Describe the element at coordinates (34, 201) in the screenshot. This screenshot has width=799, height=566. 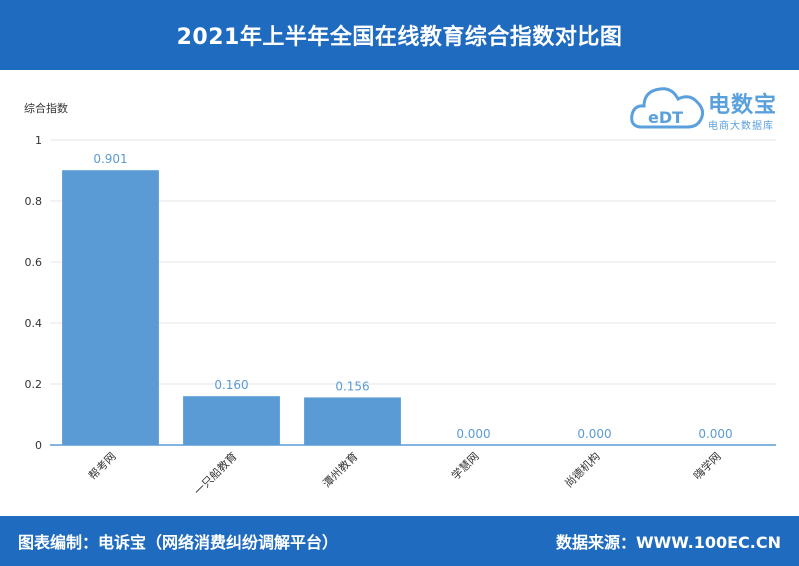
I see `y-tick-label: 0.8` at that location.